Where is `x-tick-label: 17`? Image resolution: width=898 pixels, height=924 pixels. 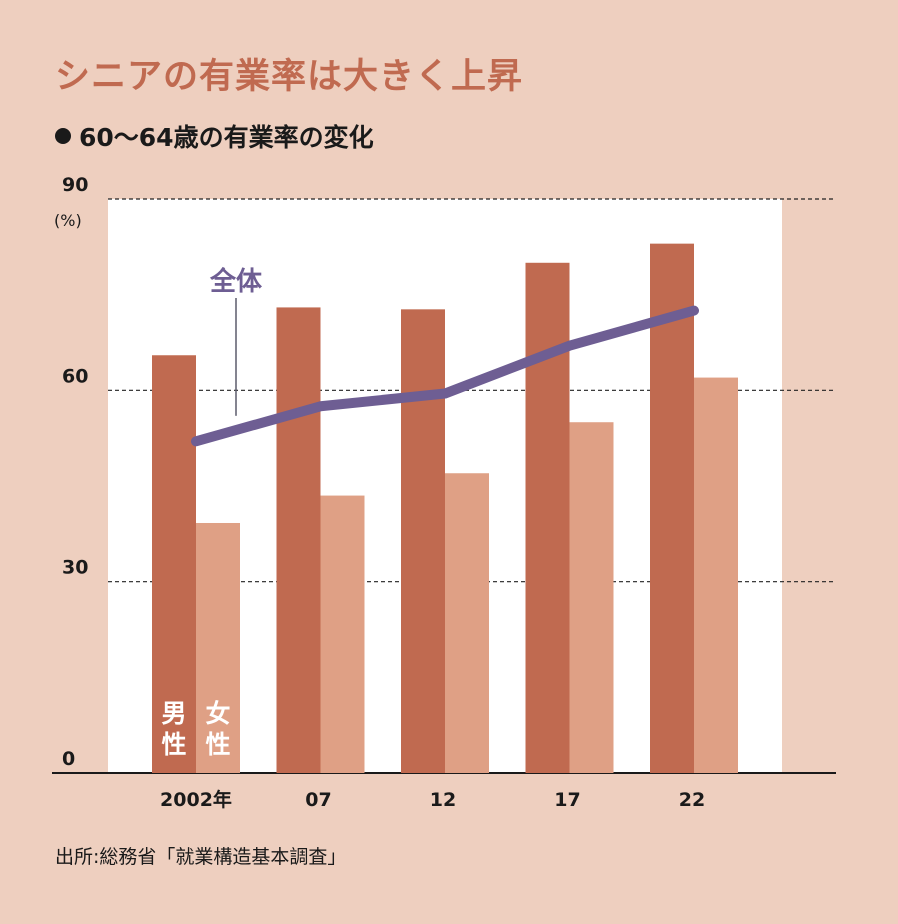
x-tick-label: 17 is located at coordinates (567, 800).